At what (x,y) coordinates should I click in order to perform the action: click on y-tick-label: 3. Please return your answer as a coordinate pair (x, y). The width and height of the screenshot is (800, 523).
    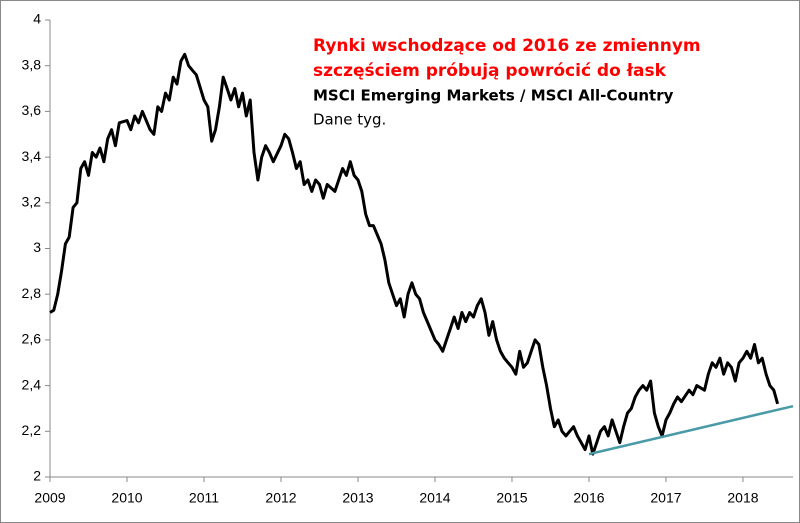
    Looking at the image, I should click on (37, 247).